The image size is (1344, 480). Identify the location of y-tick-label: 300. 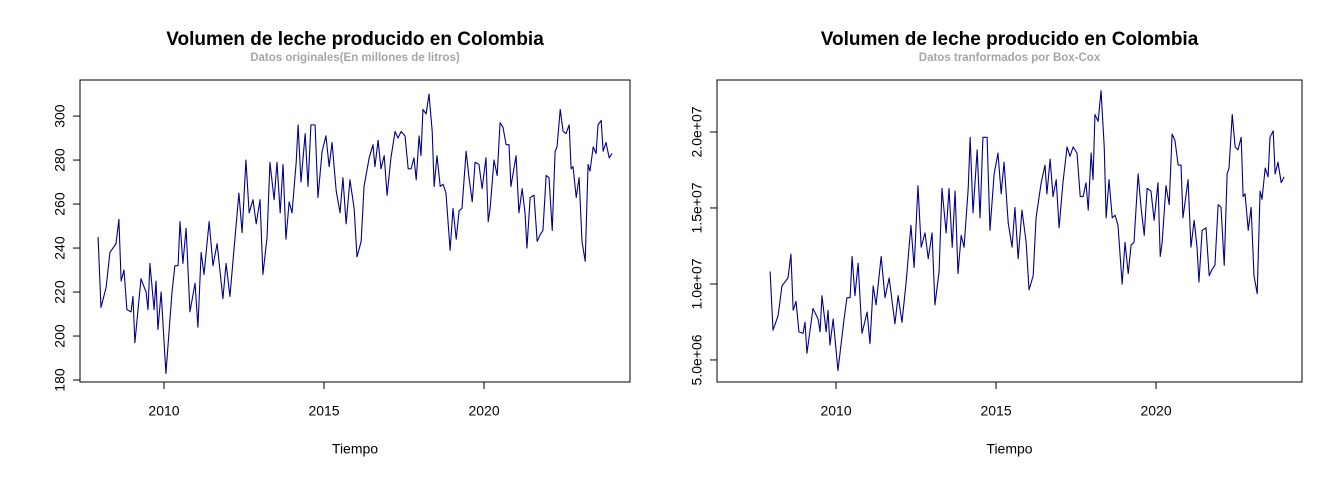
(60, 116).